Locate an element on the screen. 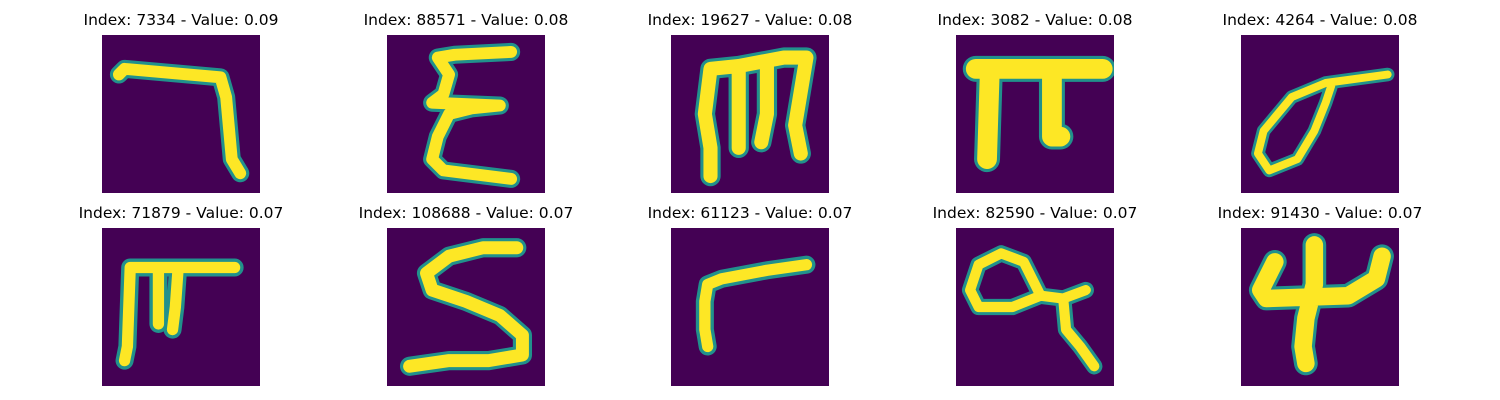 Image resolution: width=1500 pixels, height=400 pixels. image-panel-1: Index: 7334 - Value: 0.09 is located at coordinates (181, 103).